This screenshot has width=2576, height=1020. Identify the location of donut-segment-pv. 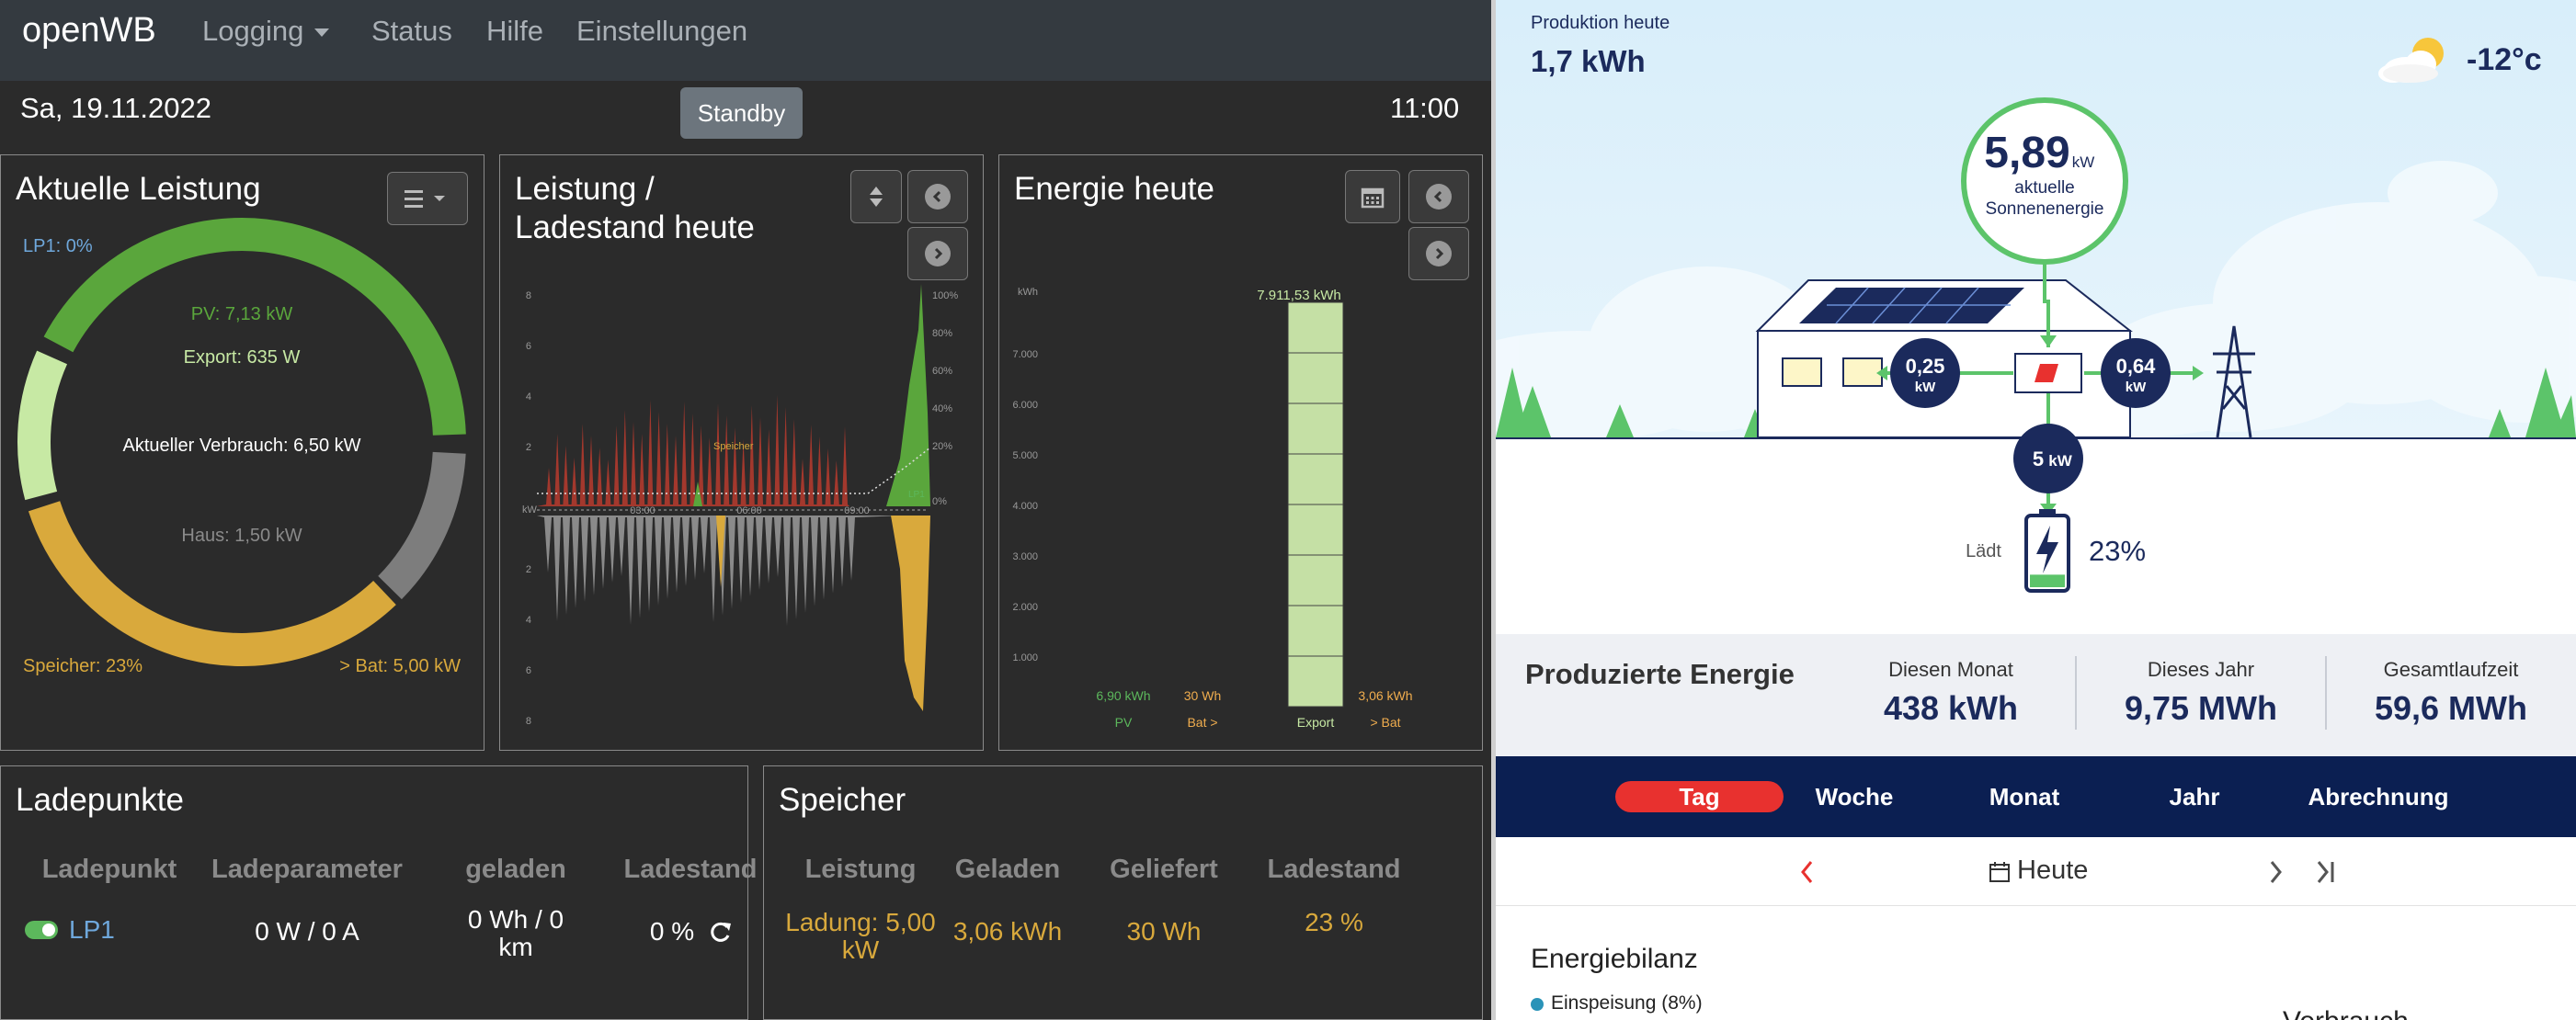
(254, 327).